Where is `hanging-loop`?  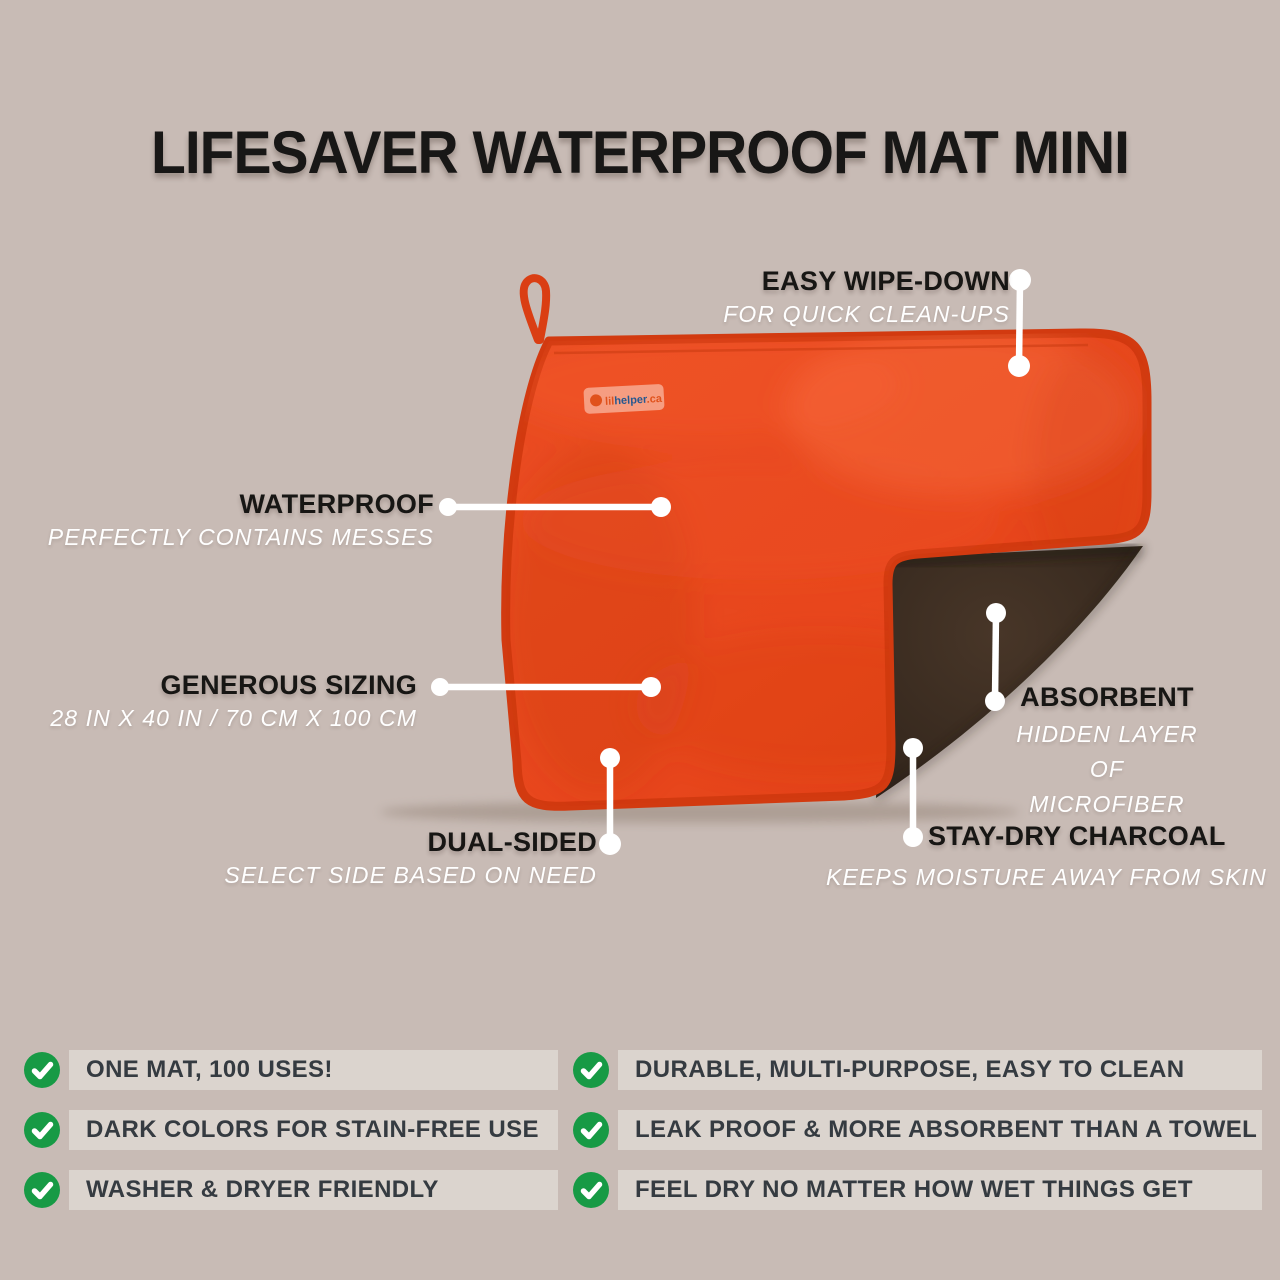 hanging-loop is located at coordinates (535, 309).